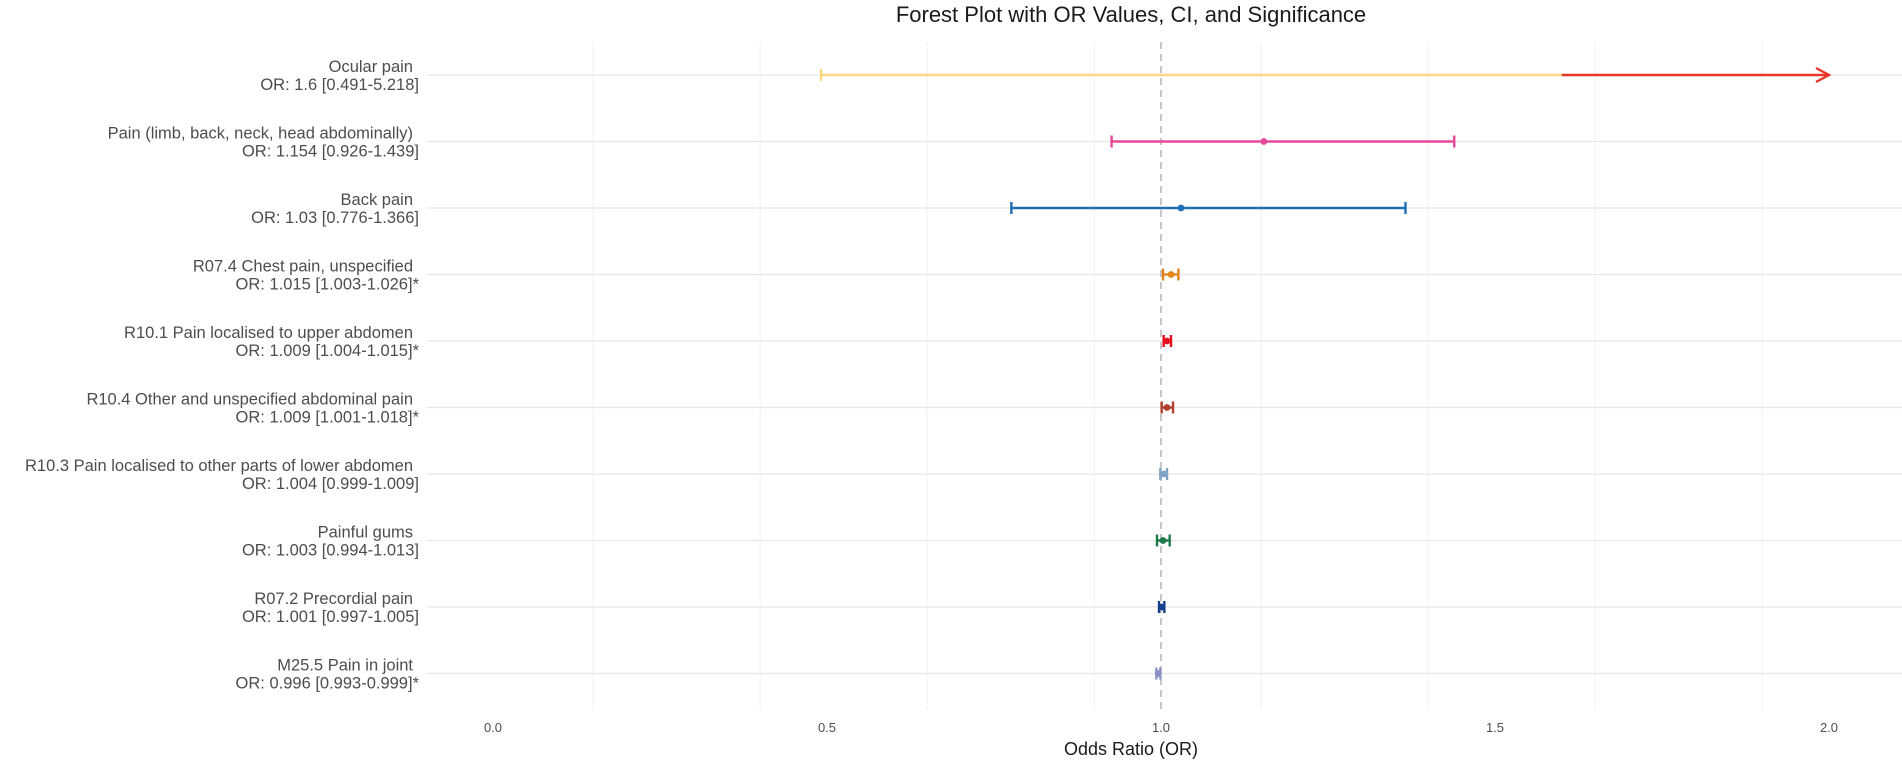  Describe the element at coordinates (330, 152) in the screenshot. I see `row-or-label: OR: 1.154 [0.926-1.439]` at that location.